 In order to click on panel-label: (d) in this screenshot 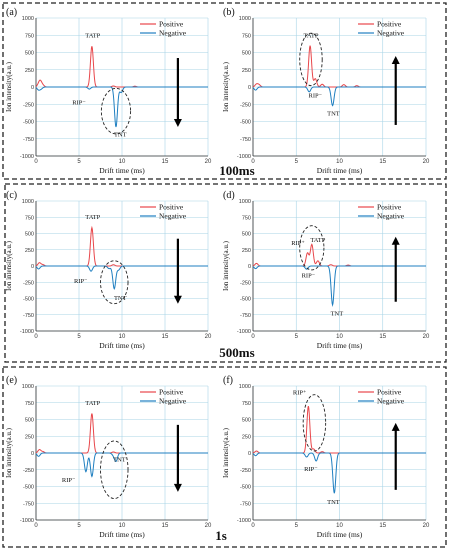, I will do `click(229, 195)`.